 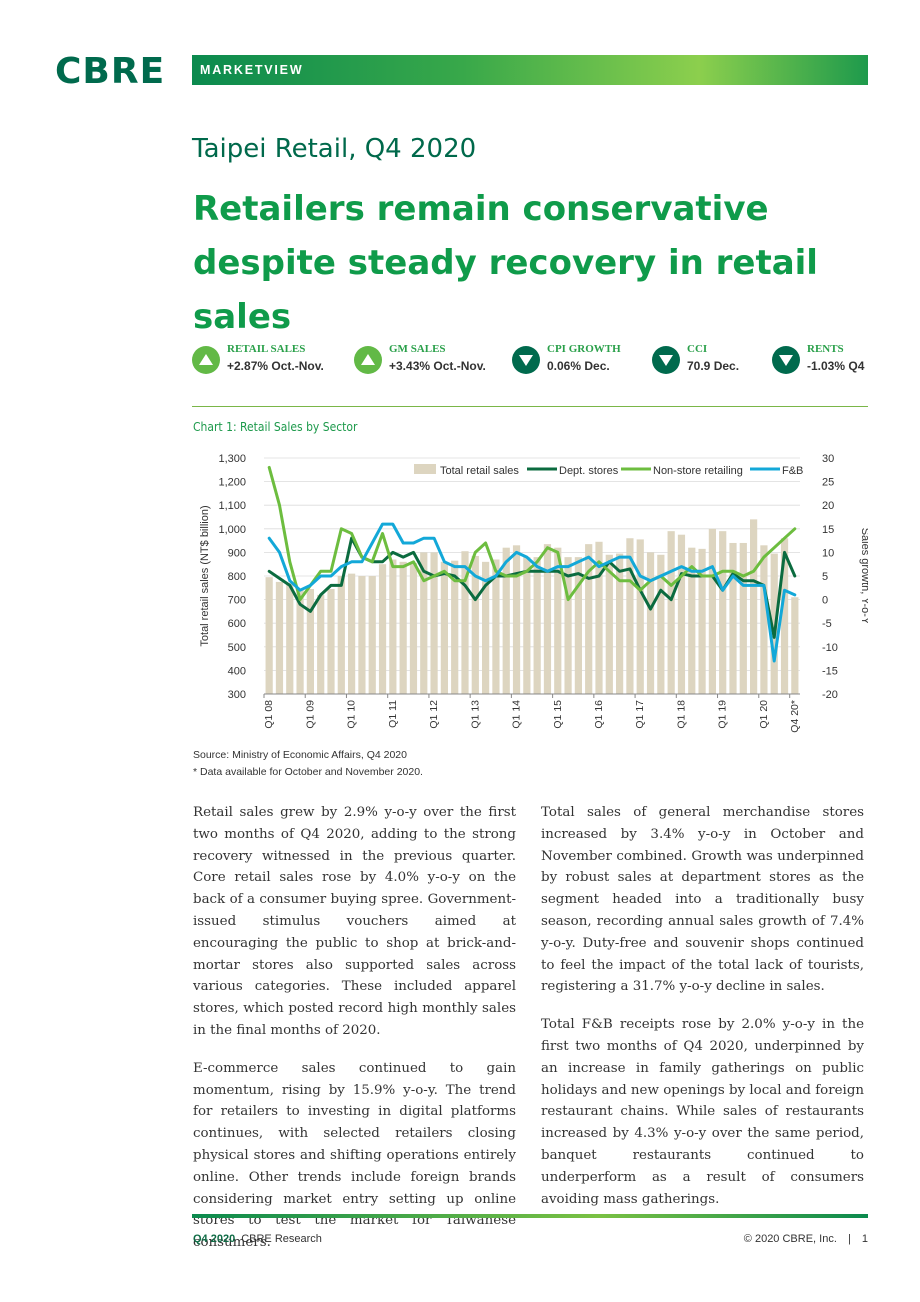 What do you see at coordinates (475, 714) in the screenshot?
I see `x-tick-label: Q1 13` at bounding box center [475, 714].